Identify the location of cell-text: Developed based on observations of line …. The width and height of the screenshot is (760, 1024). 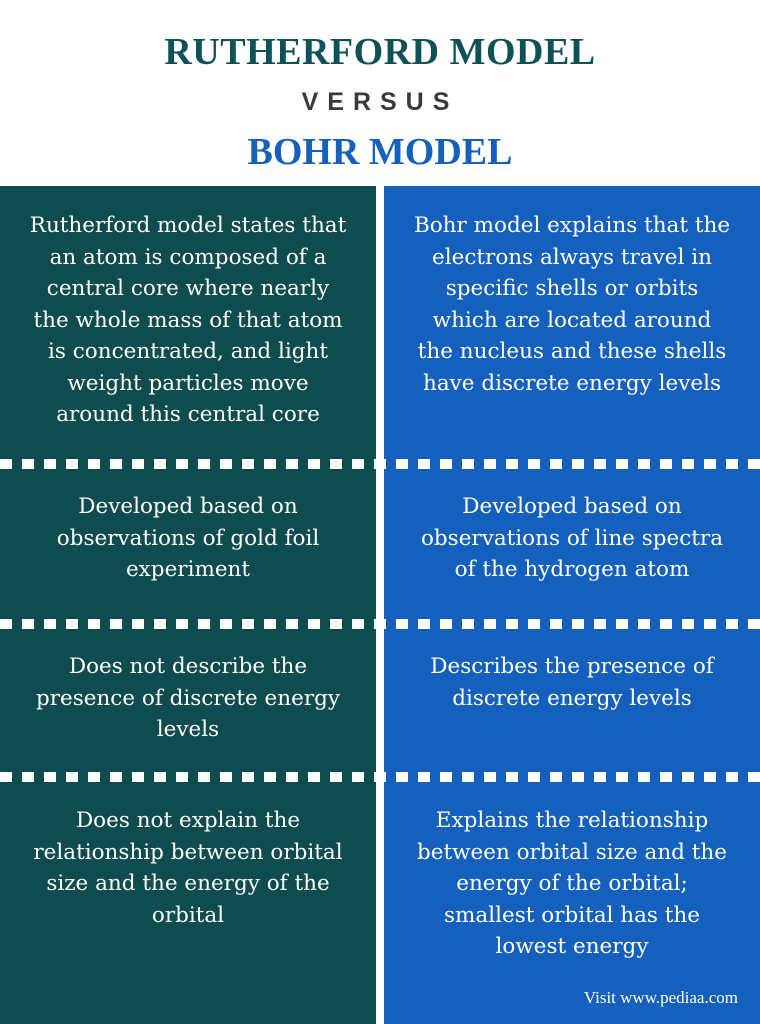
(572, 538).